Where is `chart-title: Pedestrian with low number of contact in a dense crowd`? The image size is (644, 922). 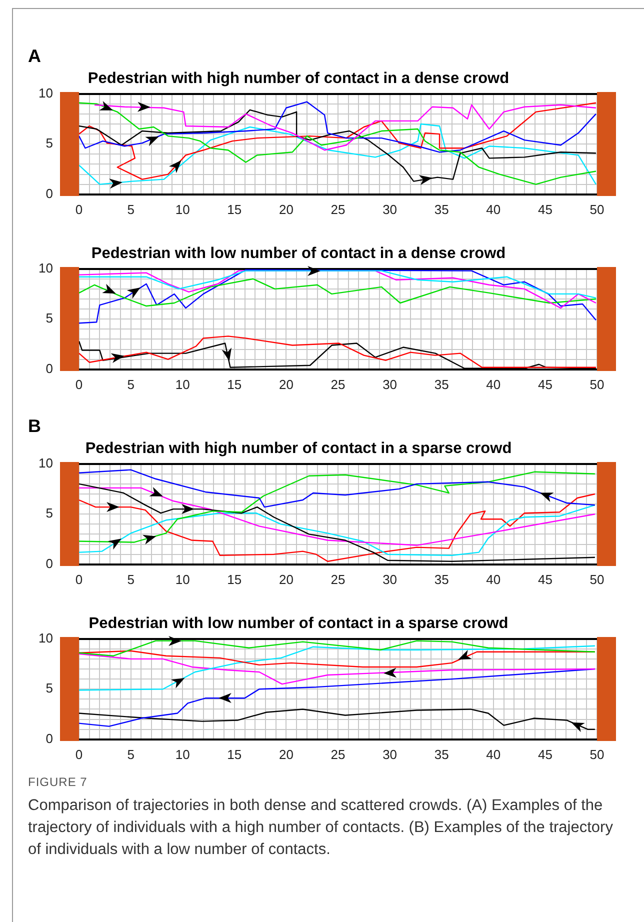 chart-title: Pedestrian with low number of contact in a dense crowd is located at coordinates (298, 253).